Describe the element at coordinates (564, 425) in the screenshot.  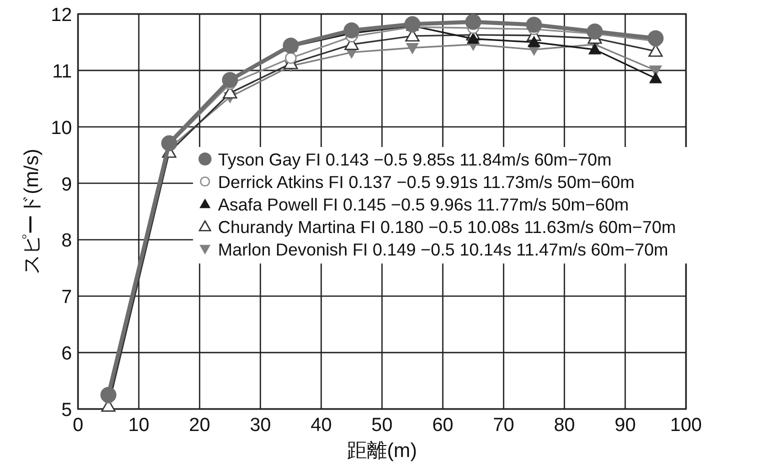
I see `x-tick-label: 80` at that location.